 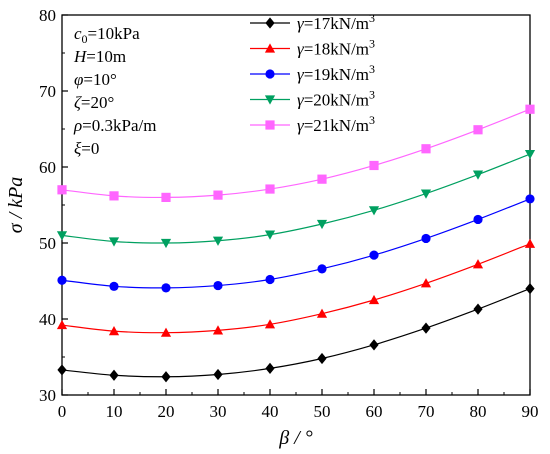 What do you see at coordinates (16, 205) in the screenshot?
I see `y-axis-label: σ / kPa` at bounding box center [16, 205].